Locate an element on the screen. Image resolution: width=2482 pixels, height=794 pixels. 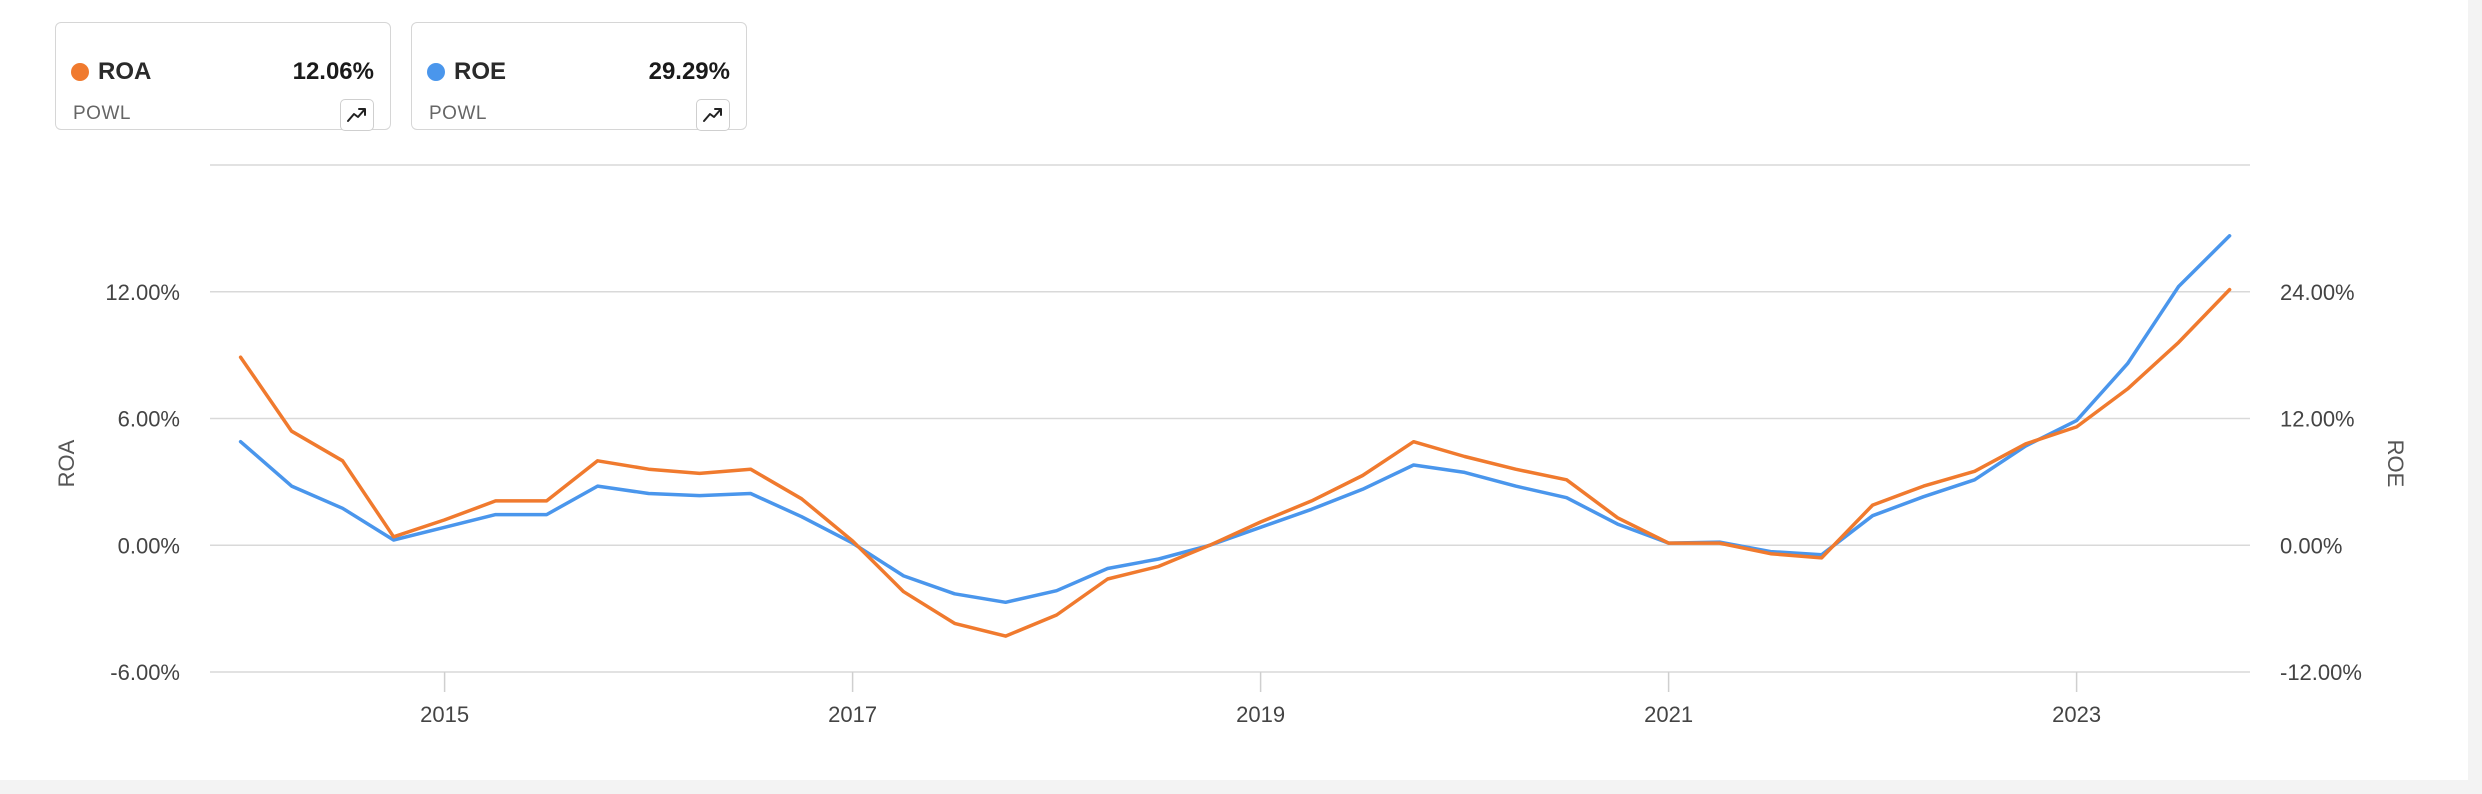
y-right-tick-label: 0.00% is located at coordinates (2311, 545).